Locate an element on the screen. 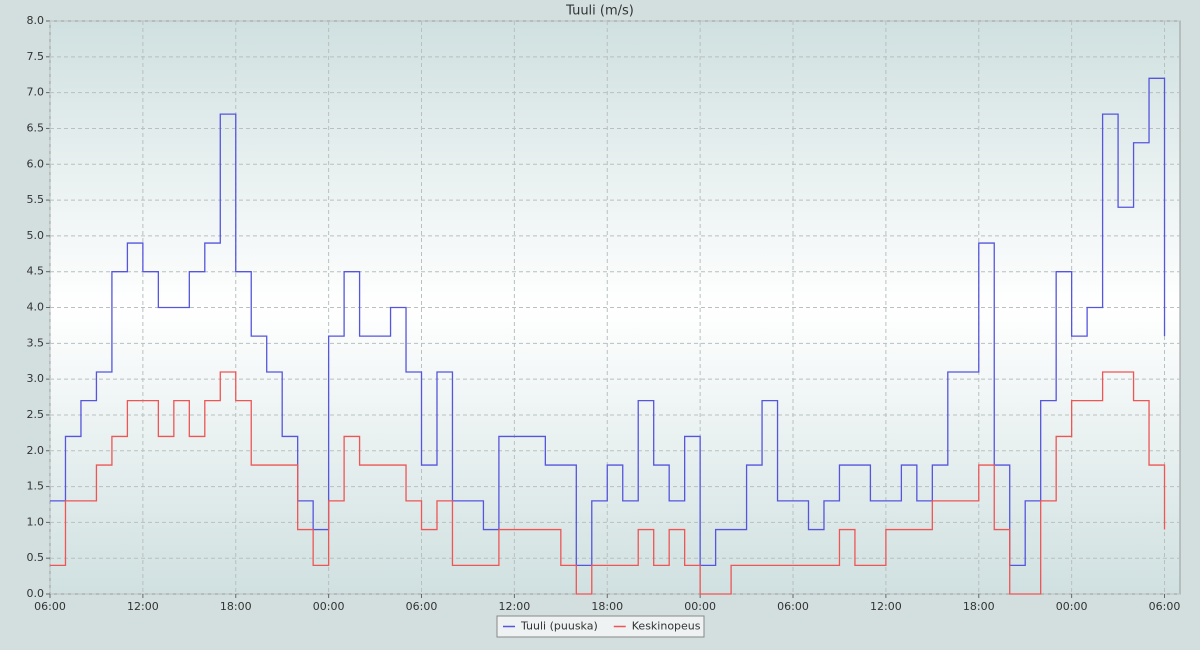  y-tick-label: 7.5 is located at coordinates (36, 56).